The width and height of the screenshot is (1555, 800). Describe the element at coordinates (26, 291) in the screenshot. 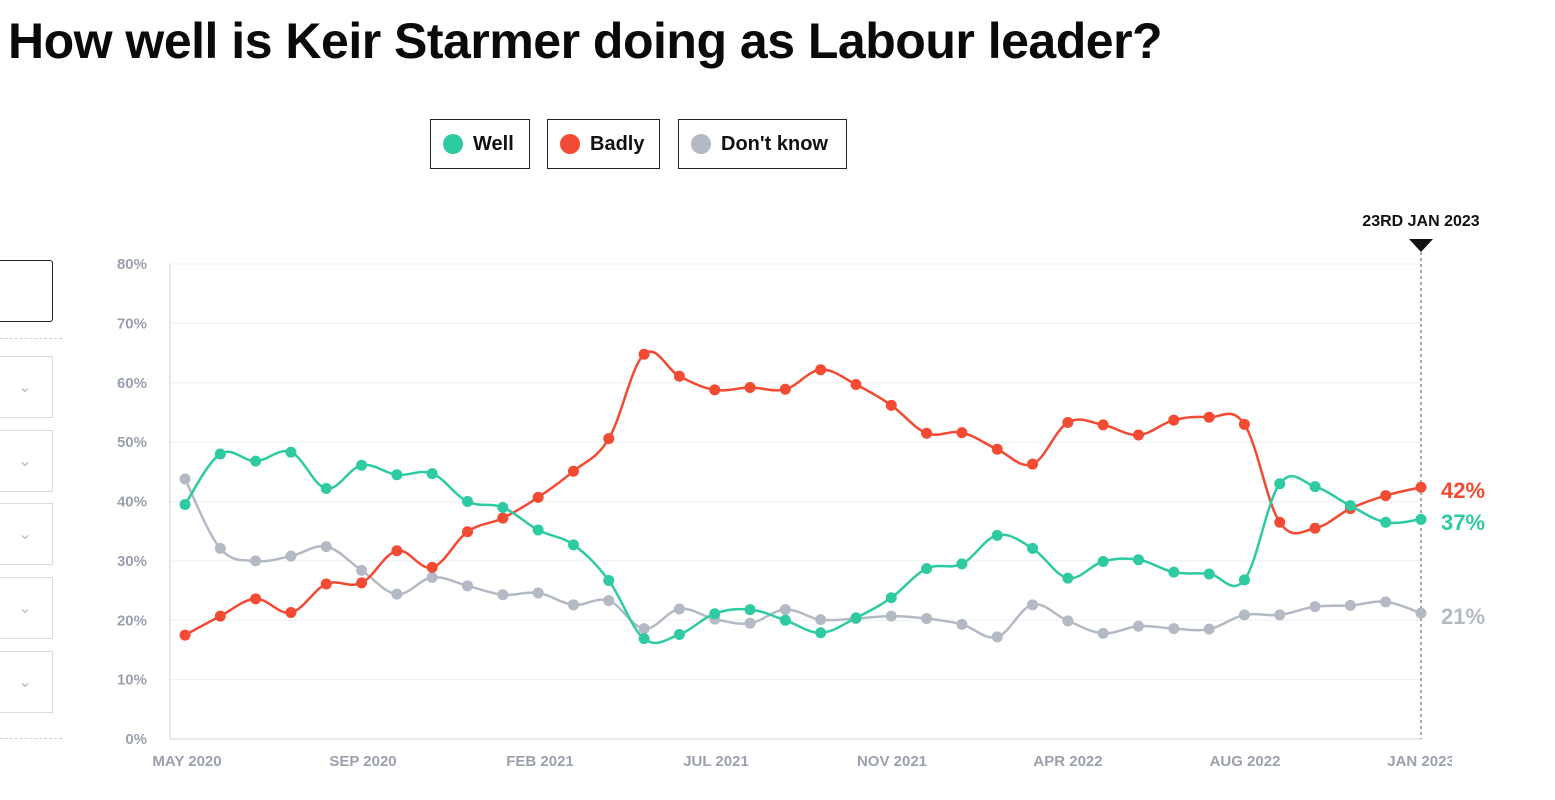

I see `sidebar-select-box` at that location.